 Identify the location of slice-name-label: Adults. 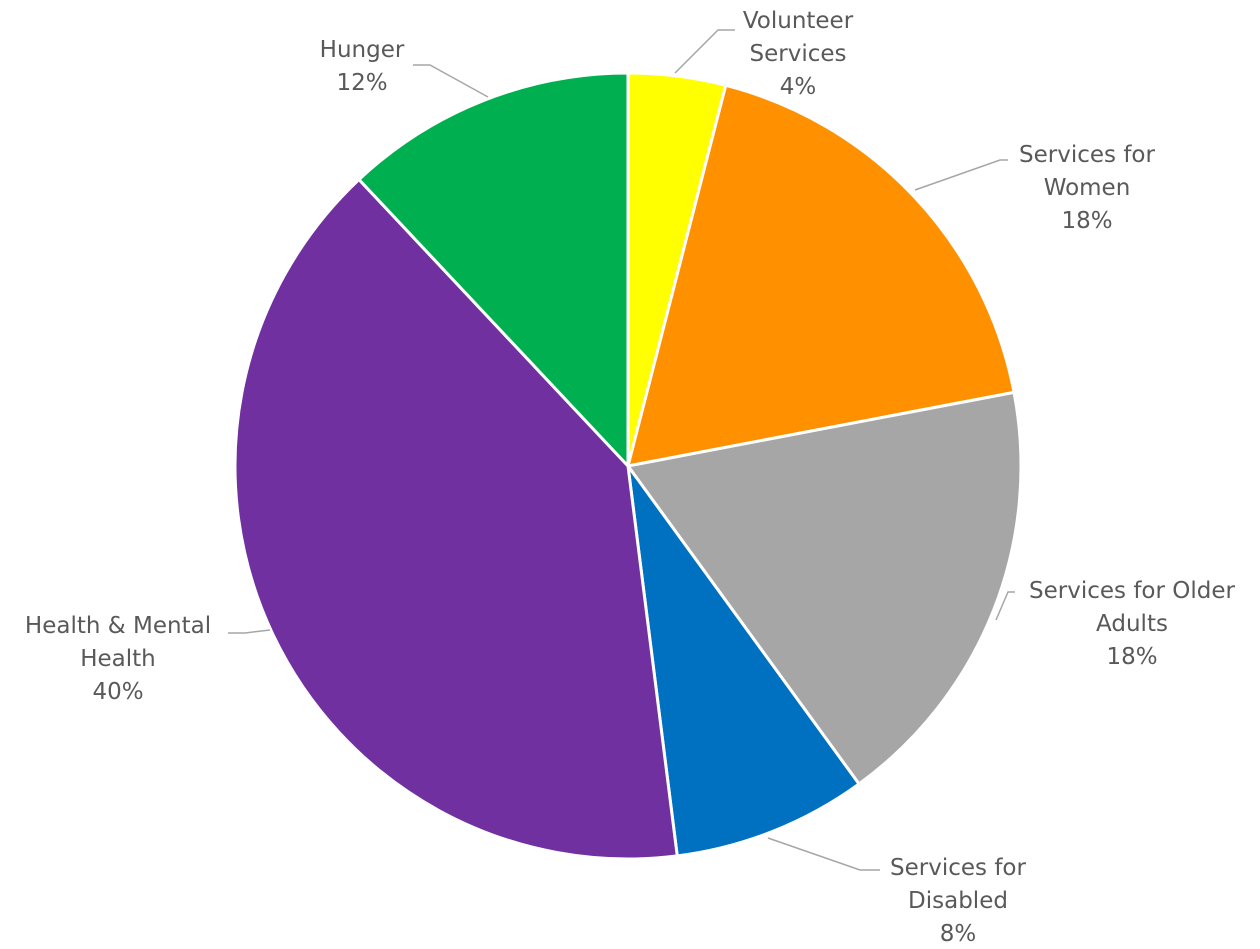
(1132, 624).